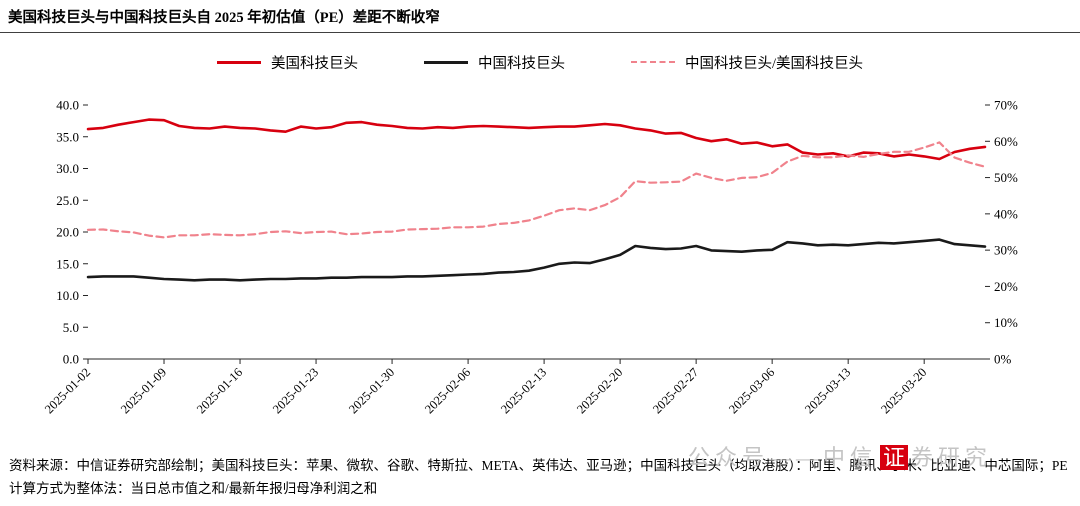 The image size is (1080, 506). I want to click on figure-title-bar: 美国科技巨头与中国科技巨头自 2025 年初估值（PE）差距不断收窄, so click(540, 16).